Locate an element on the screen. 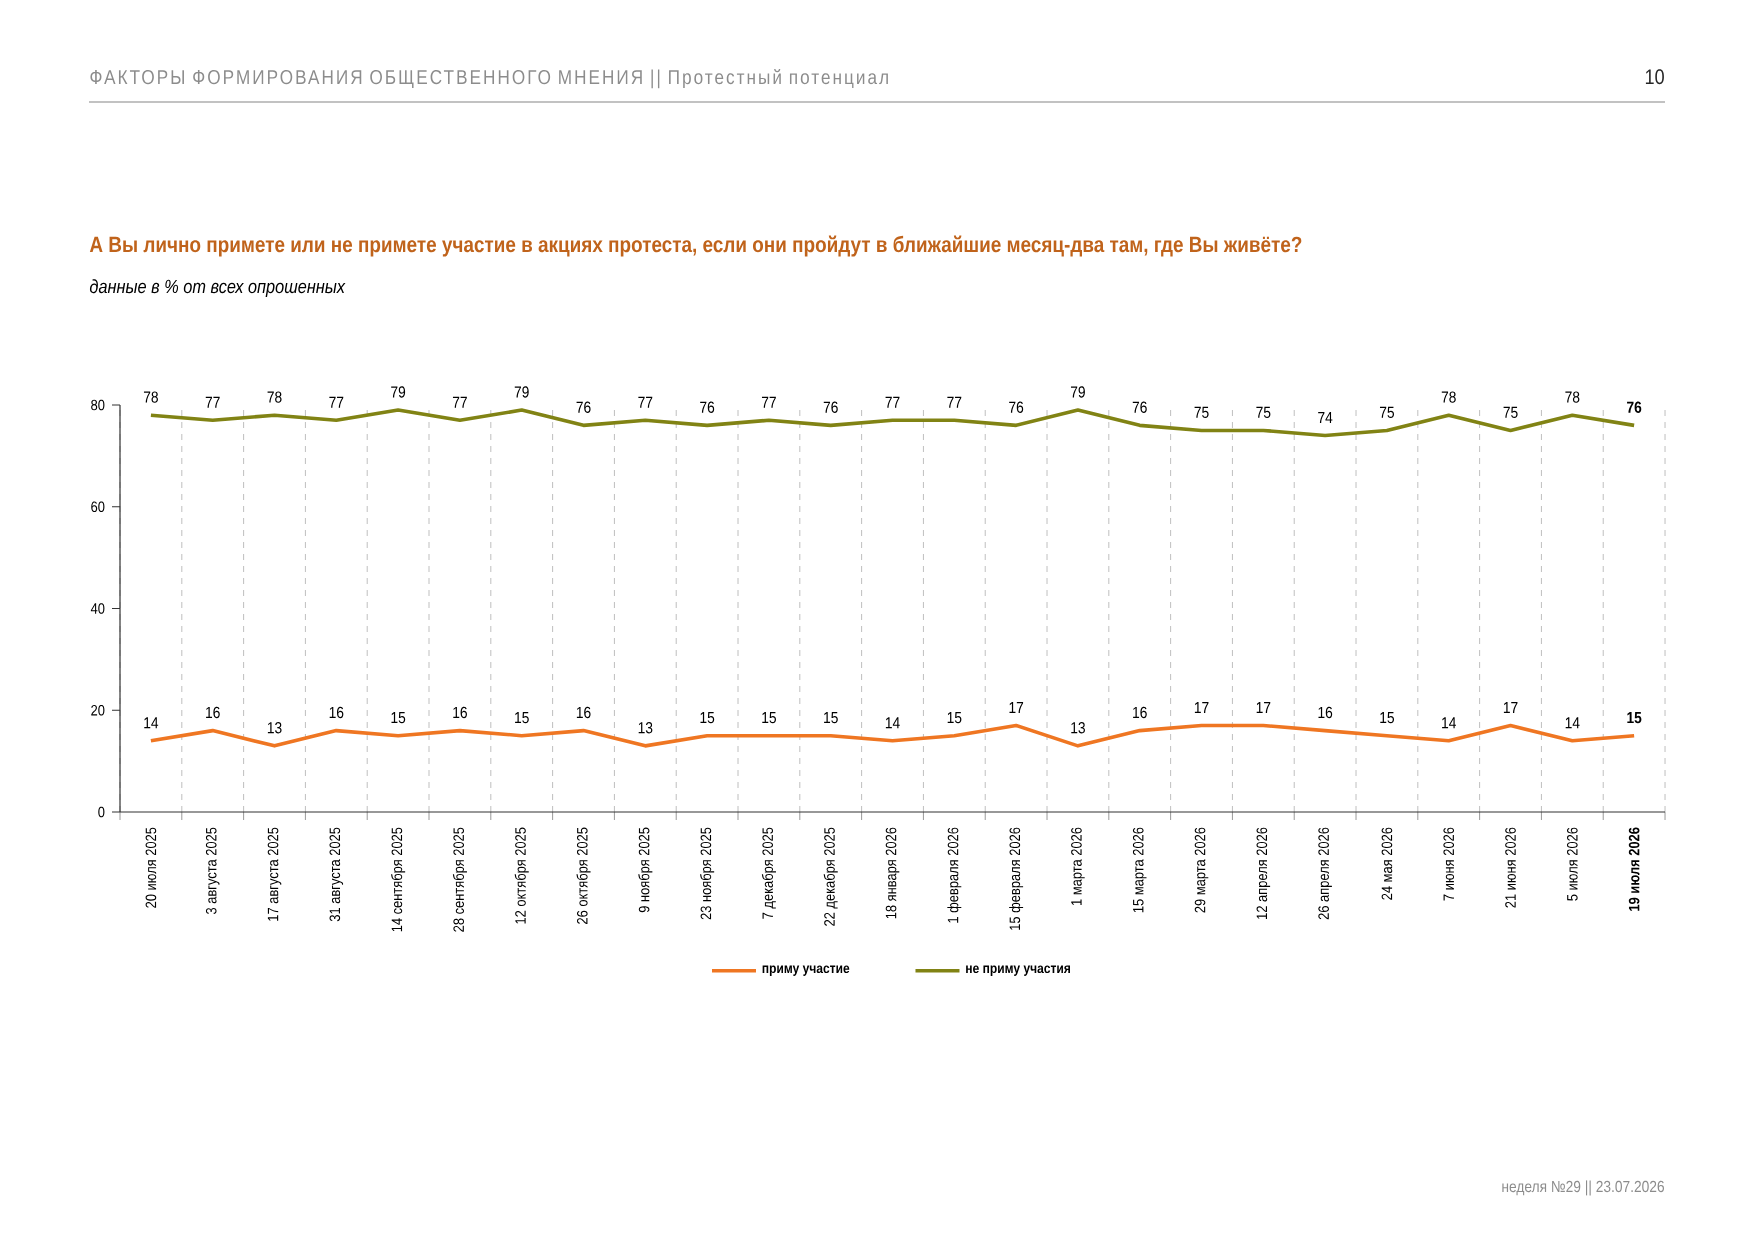 This screenshot has width=1754, height=1241. x-tick-label: 7 декабря 2025 is located at coordinates (768, 873).